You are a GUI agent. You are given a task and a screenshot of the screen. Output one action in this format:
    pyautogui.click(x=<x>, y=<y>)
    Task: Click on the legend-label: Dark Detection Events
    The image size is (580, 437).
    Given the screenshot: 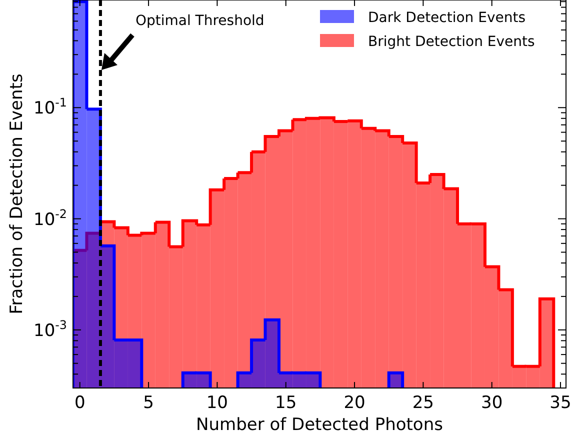 What is the action you would take?
    pyautogui.click(x=447, y=18)
    